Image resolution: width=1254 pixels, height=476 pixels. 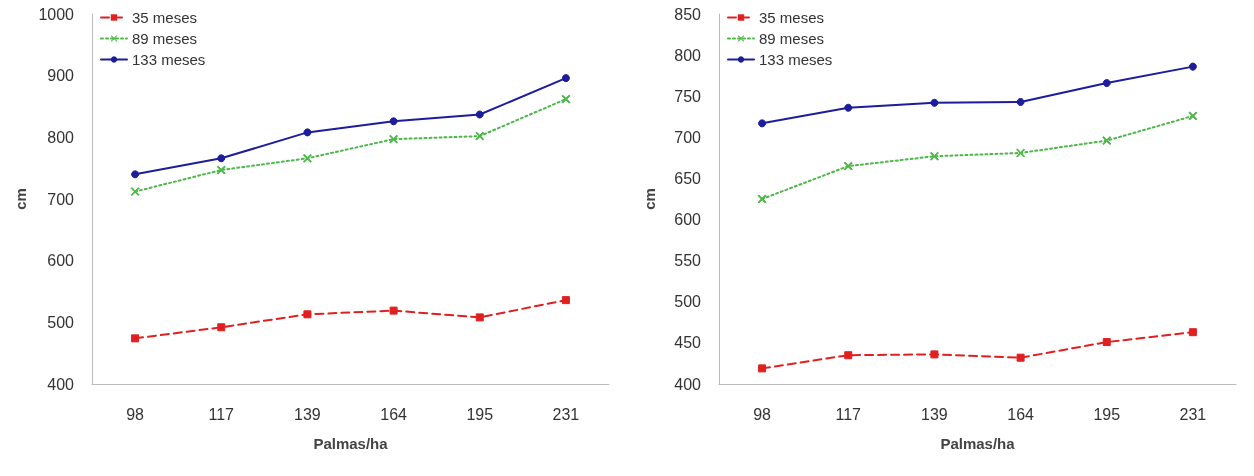 What do you see at coordinates (688, 14) in the screenshot?
I see `y-tick-label: 850` at bounding box center [688, 14].